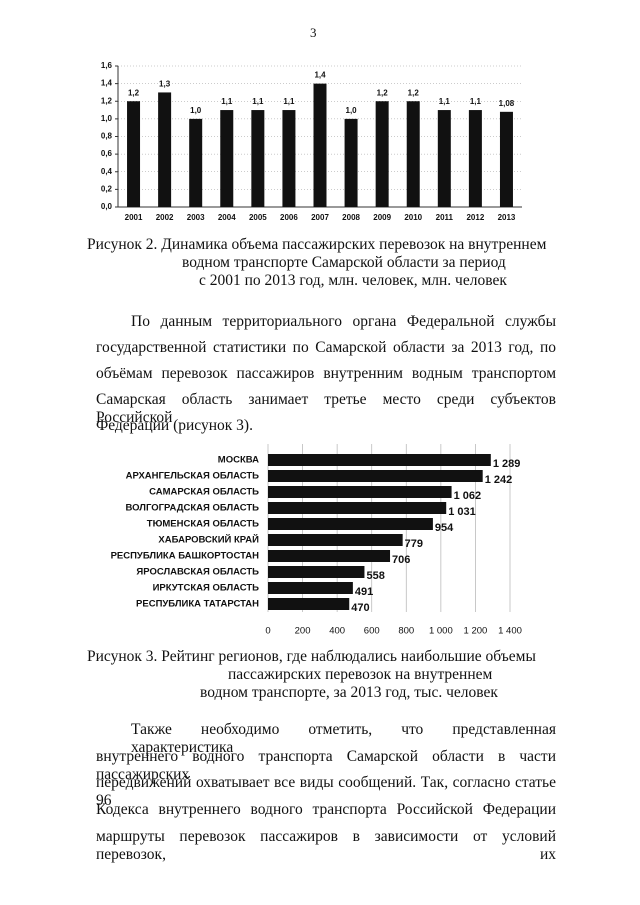 The height and width of the screenshot is (905, 640). What do you see at coordinates (337, 631) in the screenshot?
I see `x-tick-label: 400` at bounding box center [337, 631].